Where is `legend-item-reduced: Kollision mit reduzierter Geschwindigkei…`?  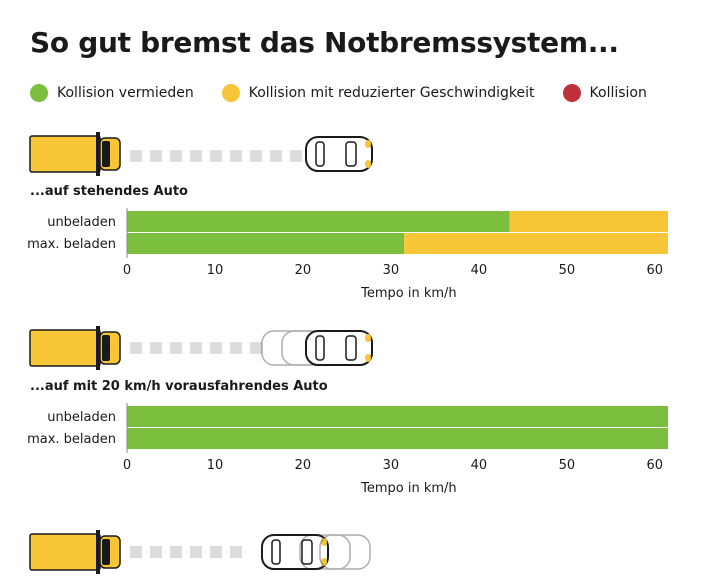 legend-item-reduced: Kollision mit reduzierter Geschwindigkei… is located at coordinates (378, 93).